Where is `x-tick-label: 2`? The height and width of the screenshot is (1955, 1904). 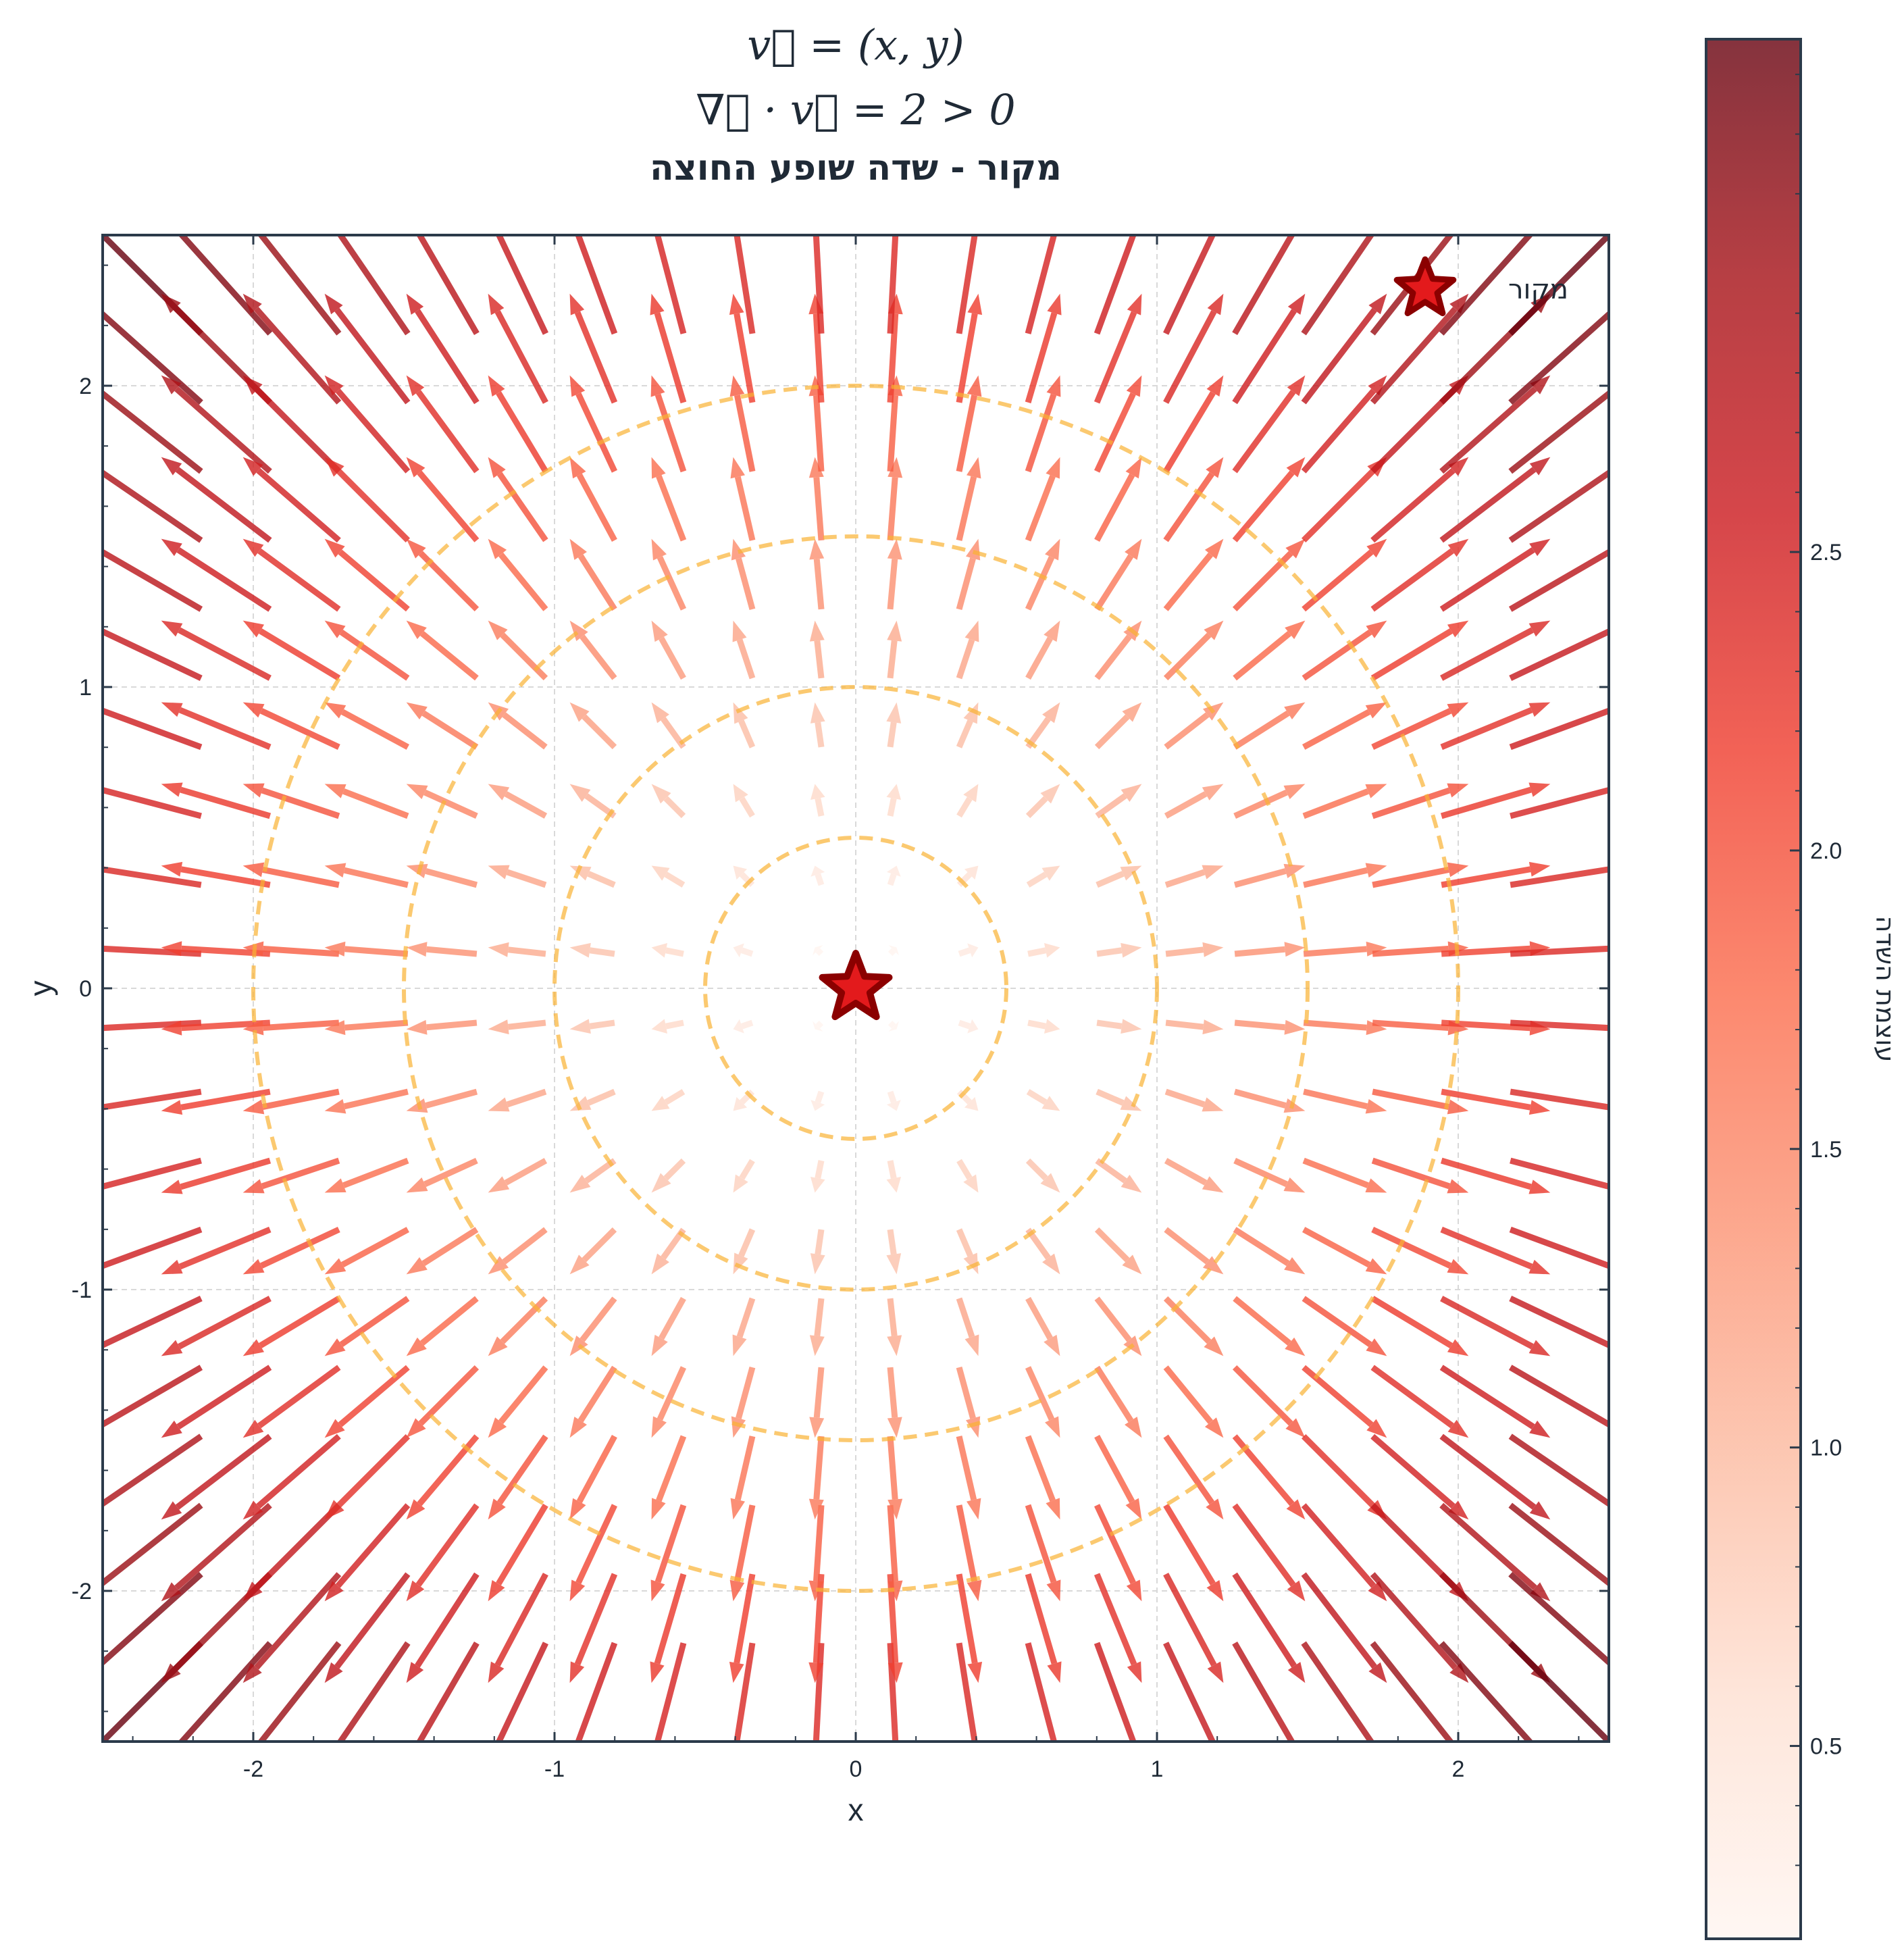
x-tick-label: 2 is located at coordinates (1458, 1769).